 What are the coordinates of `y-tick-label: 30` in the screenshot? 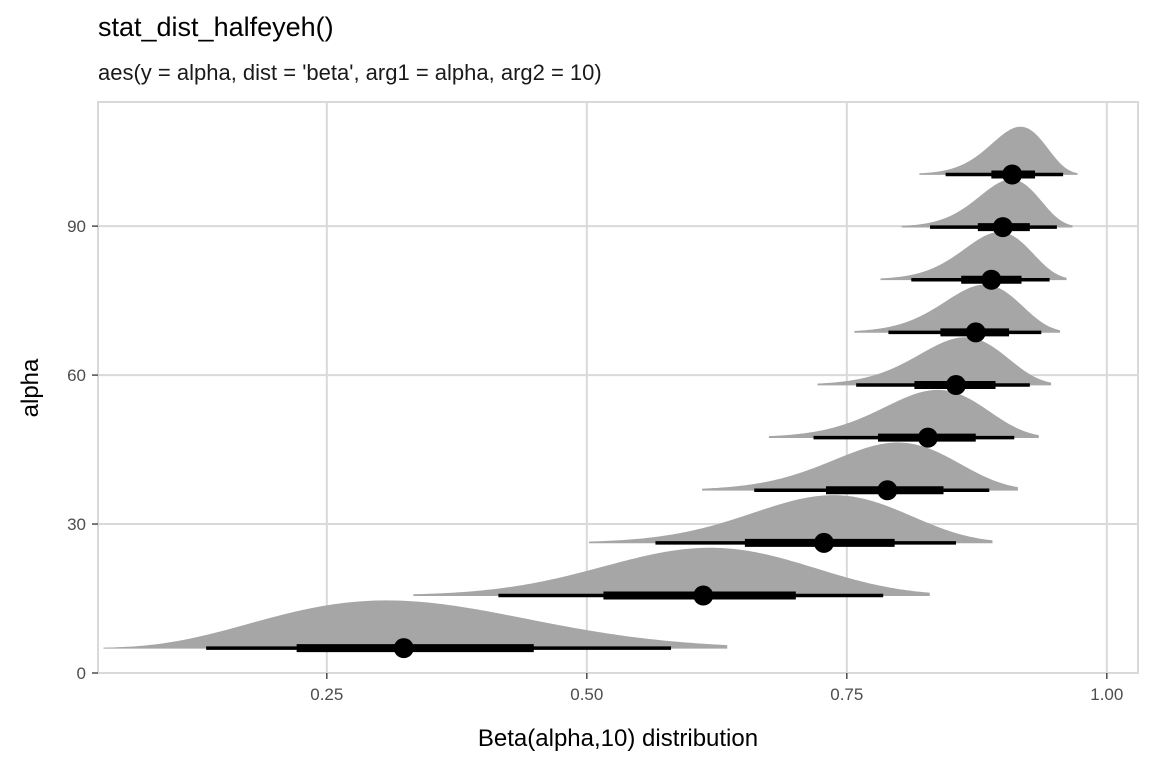 It's located at (76, 524).